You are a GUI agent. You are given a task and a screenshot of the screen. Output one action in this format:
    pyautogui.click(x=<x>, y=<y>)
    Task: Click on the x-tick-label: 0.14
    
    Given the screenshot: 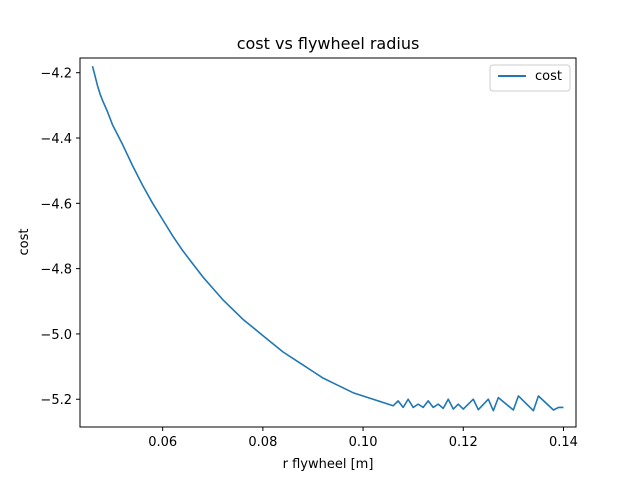 What is the action you would take?
    pyautogui.click(x=563, y=442)
    